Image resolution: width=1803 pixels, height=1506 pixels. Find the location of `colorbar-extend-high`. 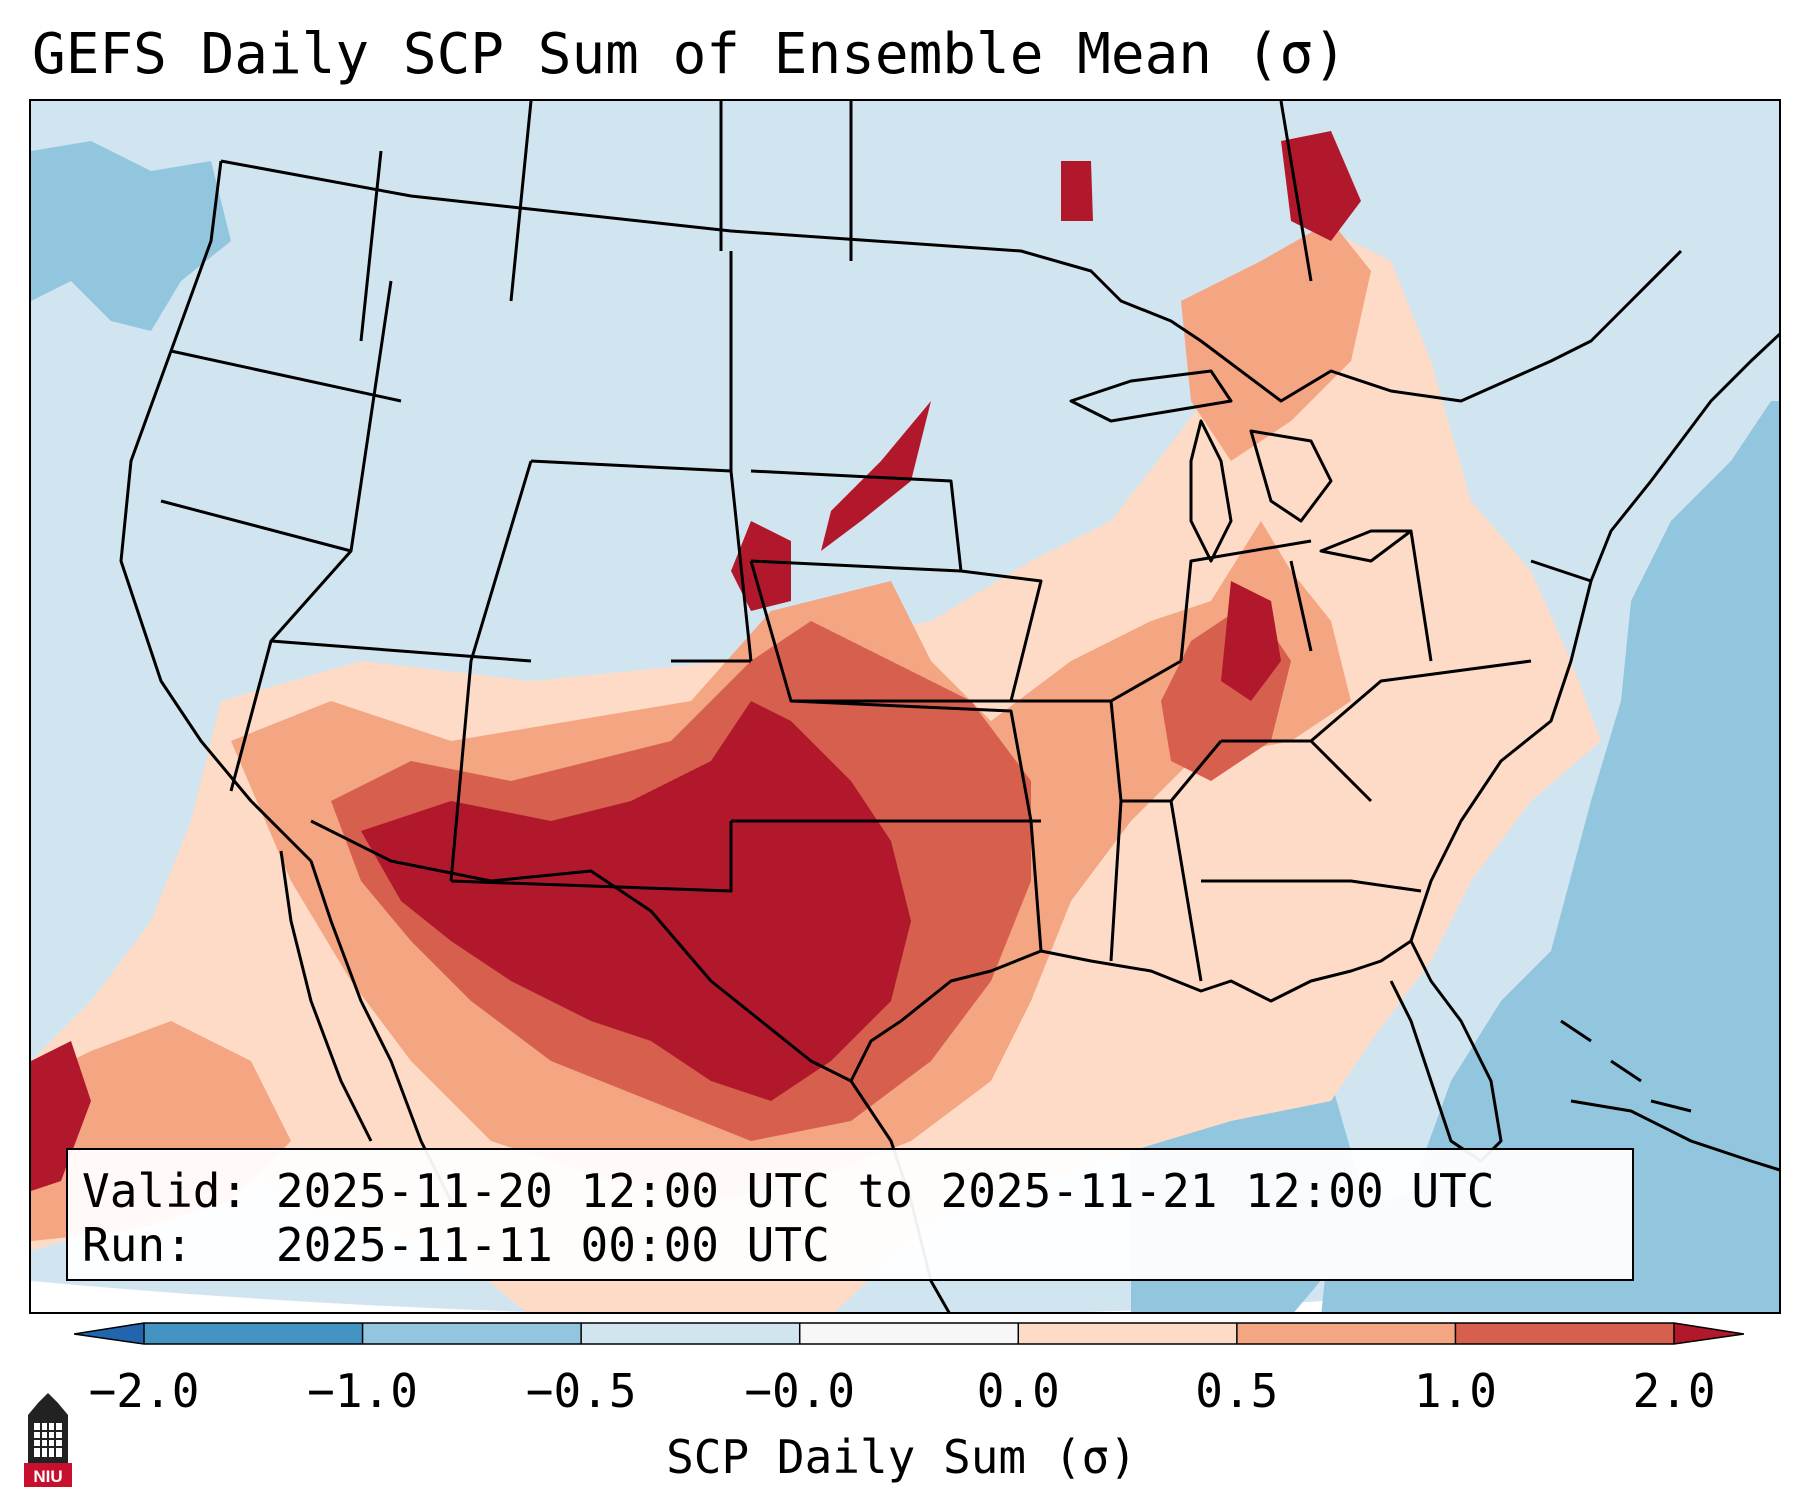

colorbar-extend-high is located at coordinates (1709, 1333).